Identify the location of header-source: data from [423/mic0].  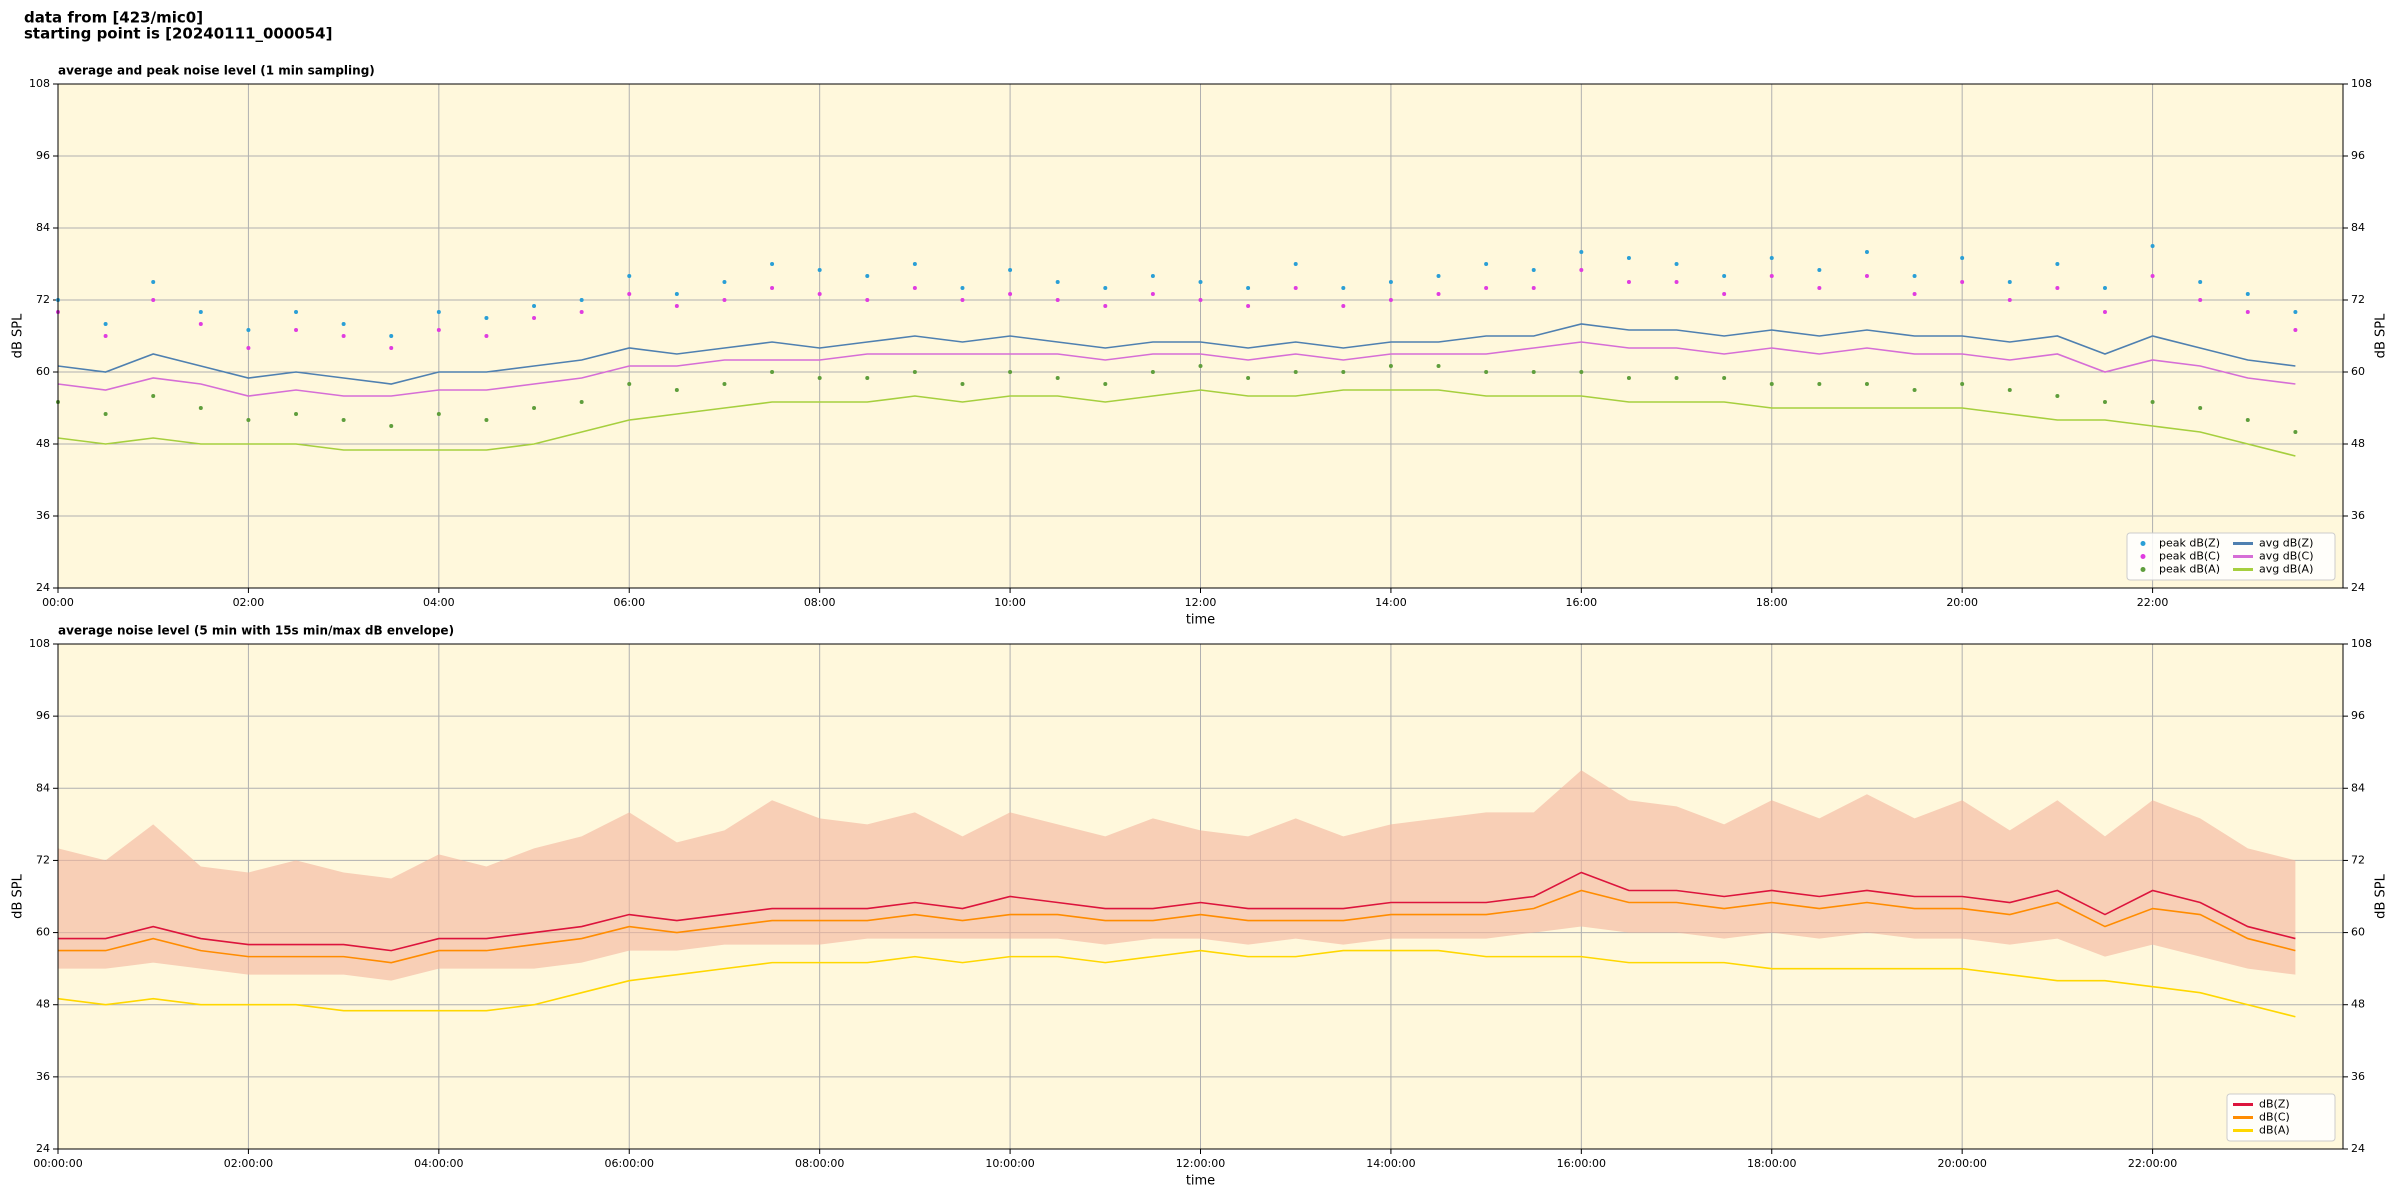
(113, 18).